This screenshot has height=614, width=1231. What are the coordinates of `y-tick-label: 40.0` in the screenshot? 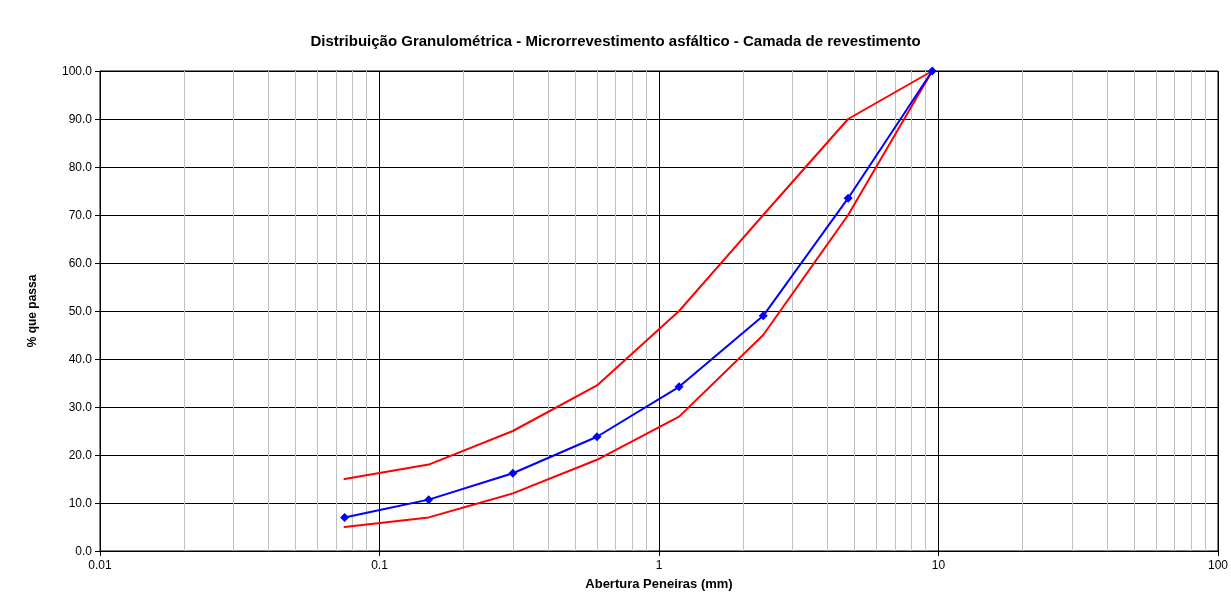 It's located at (80, 359).